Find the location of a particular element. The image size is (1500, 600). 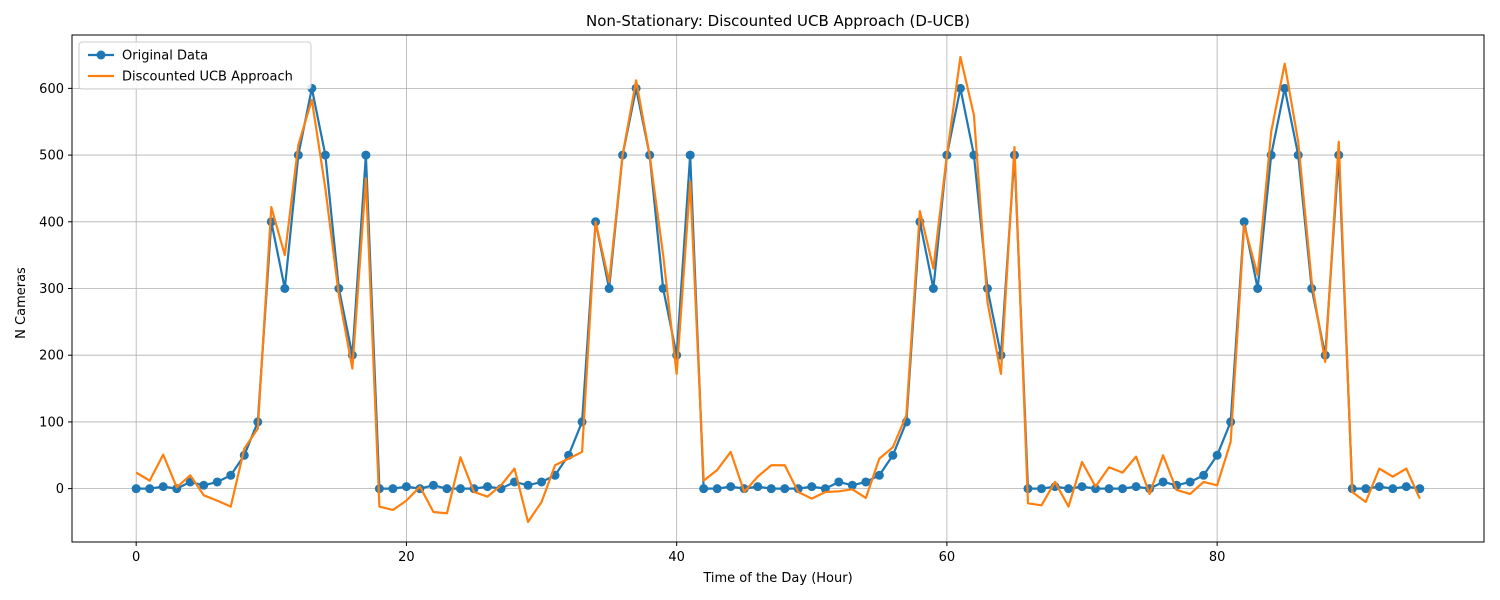

x-tick-label: 80 is located at coordinates (1217, 557).